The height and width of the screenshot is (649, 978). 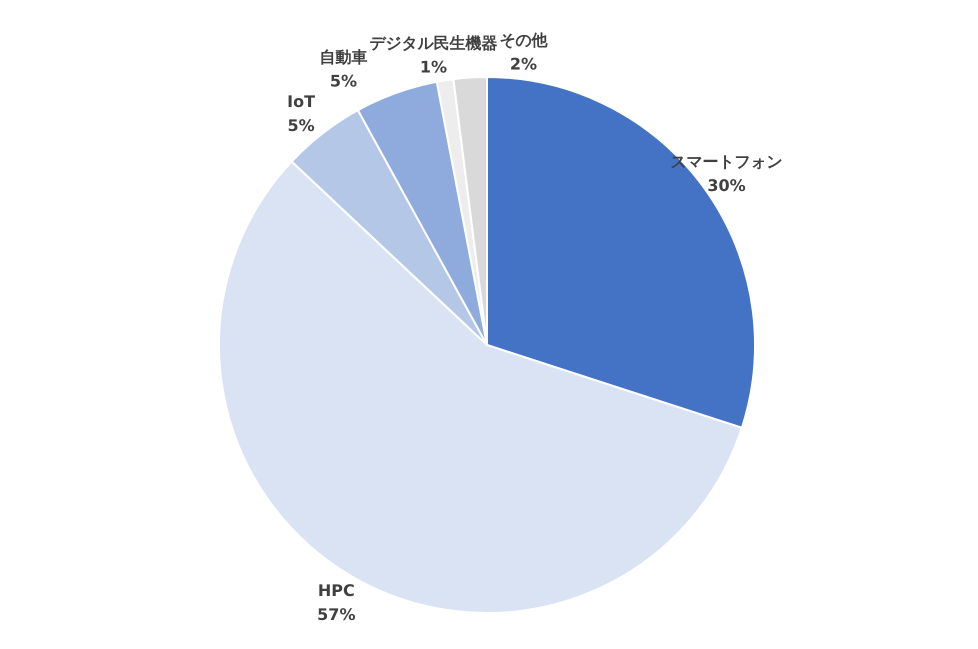 What do you see at coordinates (433, 43) in the screenshot?
I see `slice-label: デジタル民生機器` at bounding box center [433, 43].